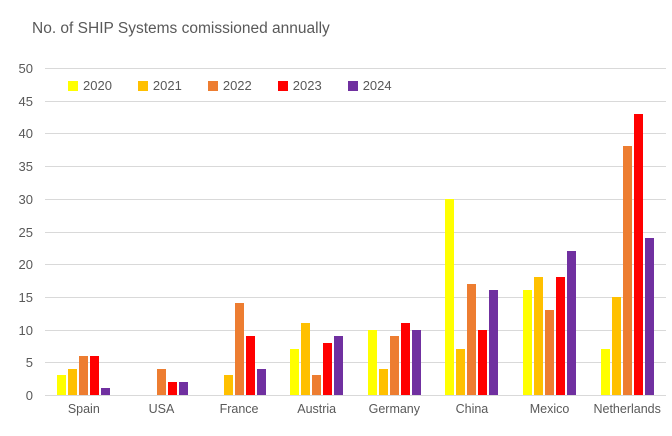 The height and width of the screenshot is (436, 672). Describe the element at coordinates (16, 232) in the screenshot. I see `y-axis-labels: 0 5 10 15 20 25 30 35 40 45 50` at that location.